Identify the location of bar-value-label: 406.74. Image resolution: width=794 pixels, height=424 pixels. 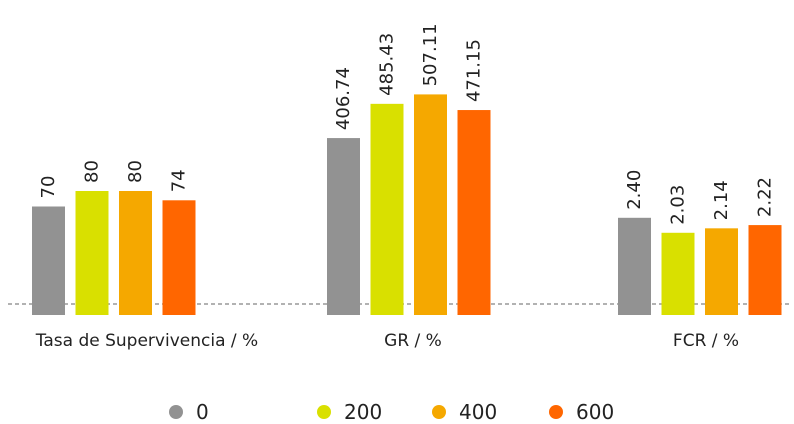
(343, 98).